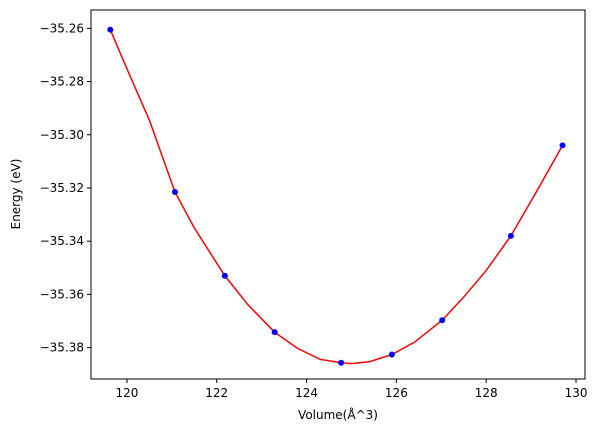  I want to click on x-axis-label: Volume(Å^3), so click(338, 414).